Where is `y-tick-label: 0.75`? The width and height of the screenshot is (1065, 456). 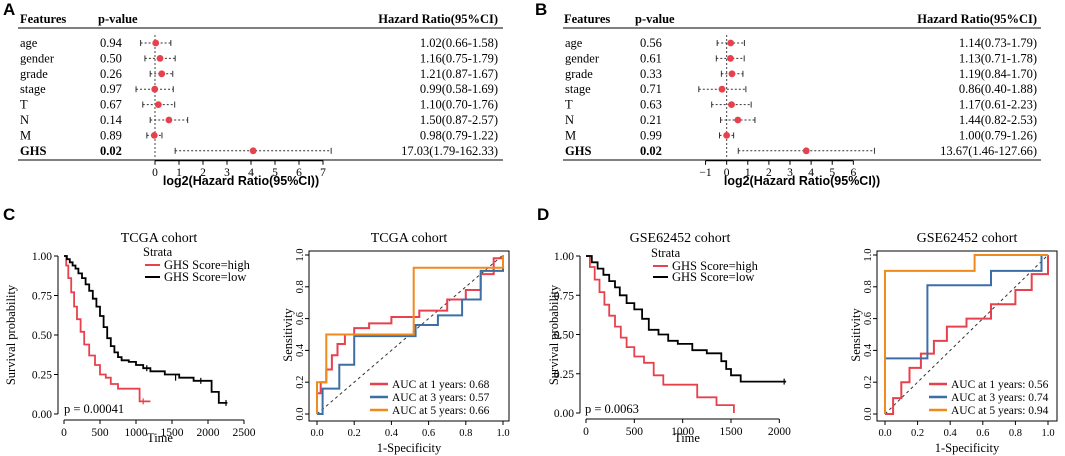 y-tick-label: 0.75 is located at coordinates (564, 296).